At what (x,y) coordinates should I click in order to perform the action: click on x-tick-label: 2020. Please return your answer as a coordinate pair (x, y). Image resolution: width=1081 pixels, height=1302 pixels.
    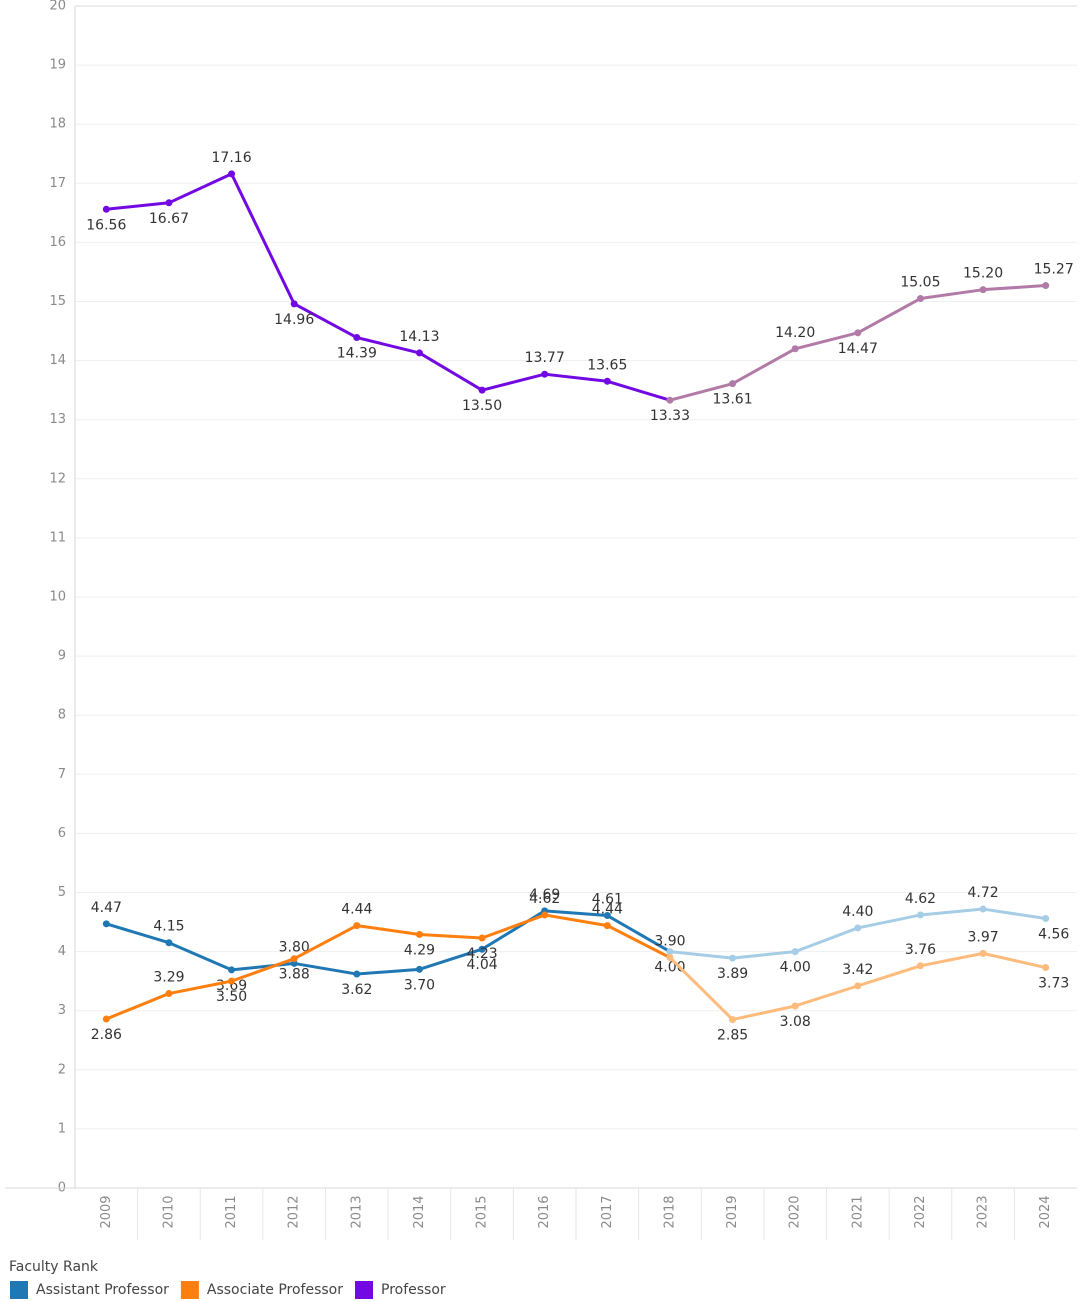
    Looking at the image, I should click on (795, 1211).